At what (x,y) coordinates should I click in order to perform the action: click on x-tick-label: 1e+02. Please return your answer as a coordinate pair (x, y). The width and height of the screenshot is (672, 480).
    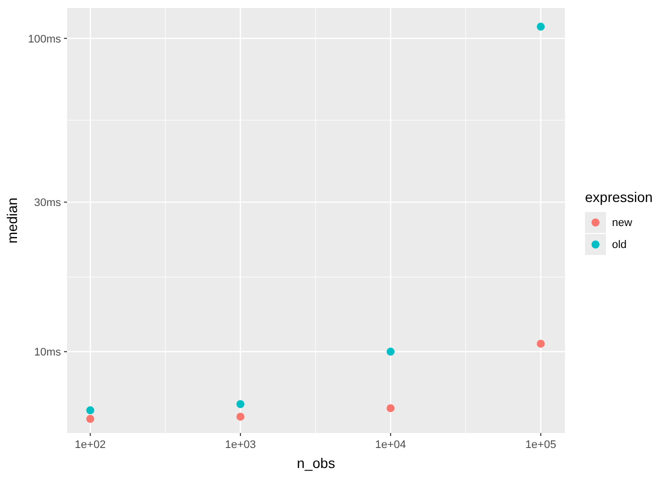
    Looking at the image, I should click on (90, 445).